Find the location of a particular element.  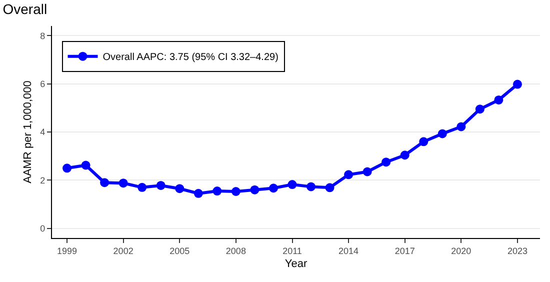

y-tick-label: 0 is located at coordinates (43, 229).